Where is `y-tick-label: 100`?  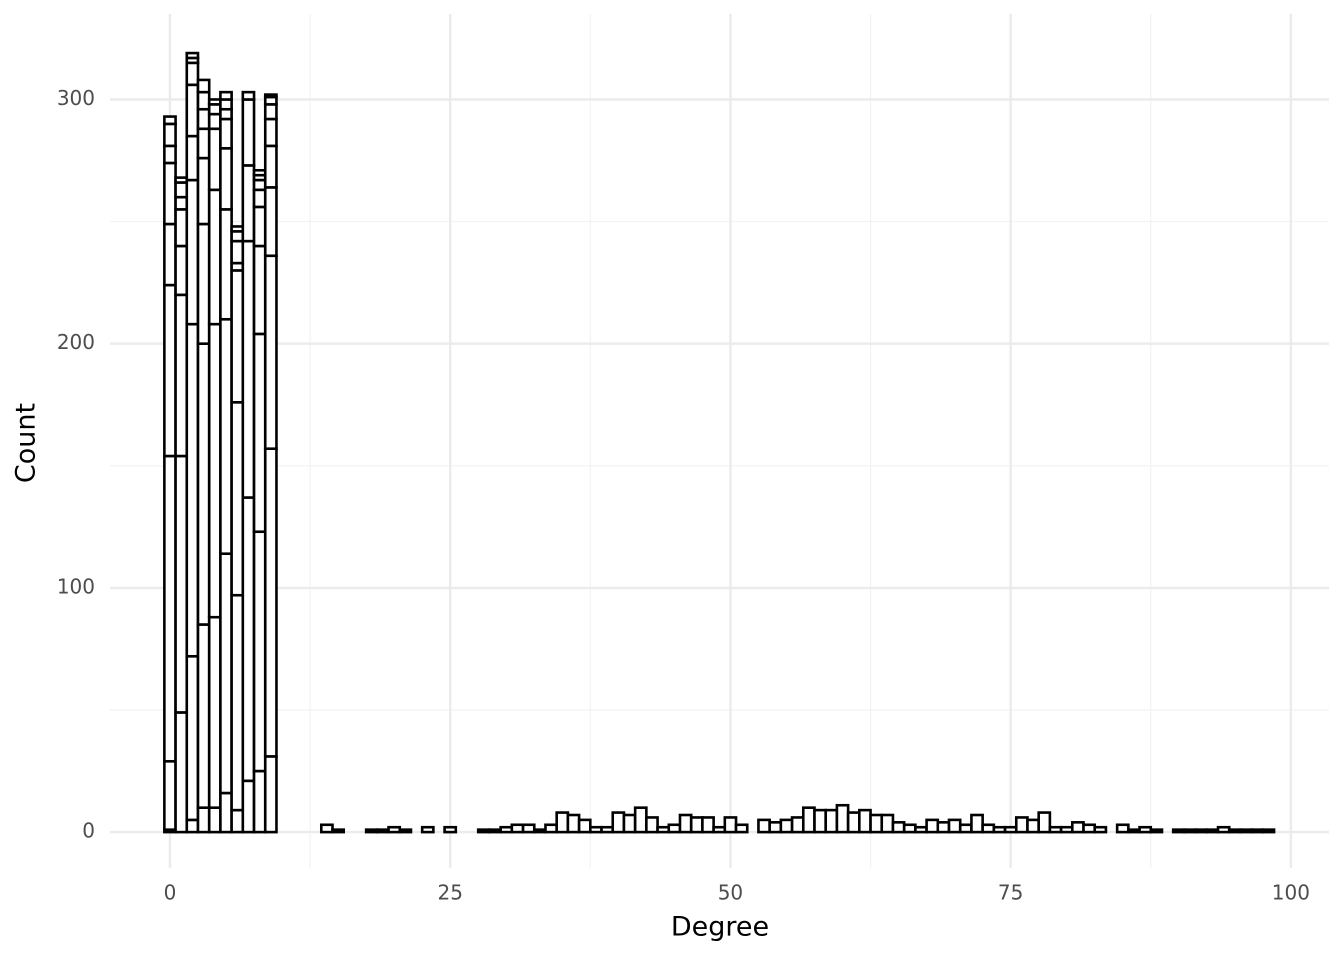
y-tick-label: 100 is located at coordinates (76, 586).